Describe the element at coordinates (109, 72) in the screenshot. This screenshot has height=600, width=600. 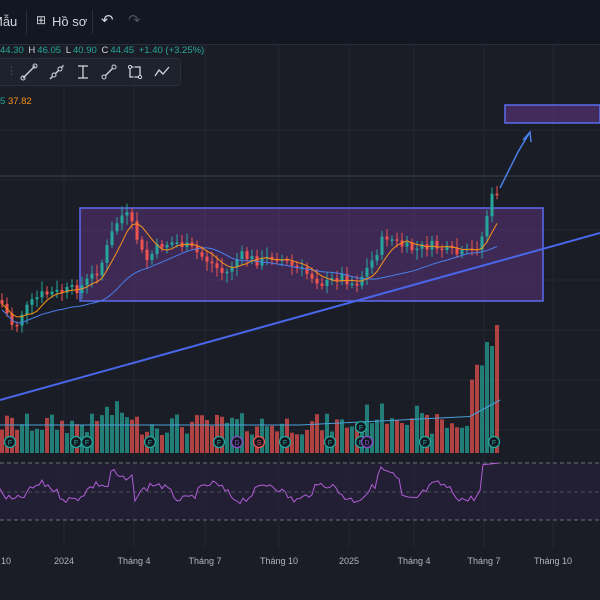
I see `extended-line-icon` at that location.